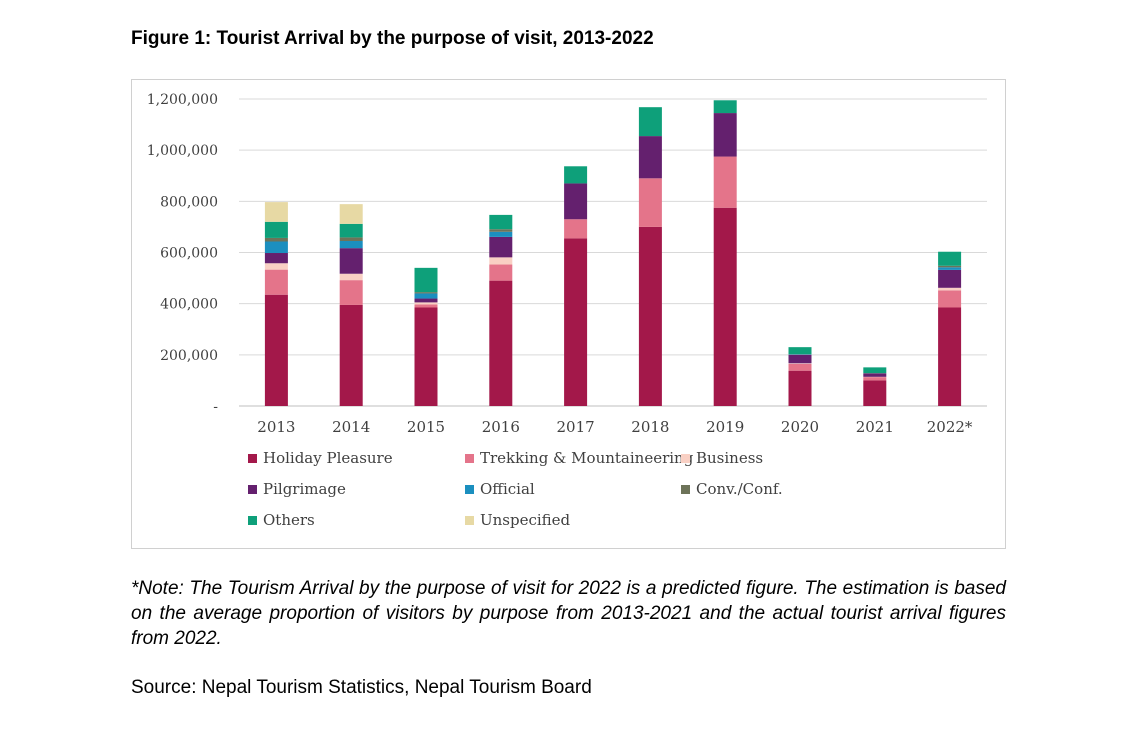 The image size is (1133, 737). Describe the element at coordinates (304, 489) in the screenshot. I see `legend-label-pilgrimage: Pilgrimage` at that location.